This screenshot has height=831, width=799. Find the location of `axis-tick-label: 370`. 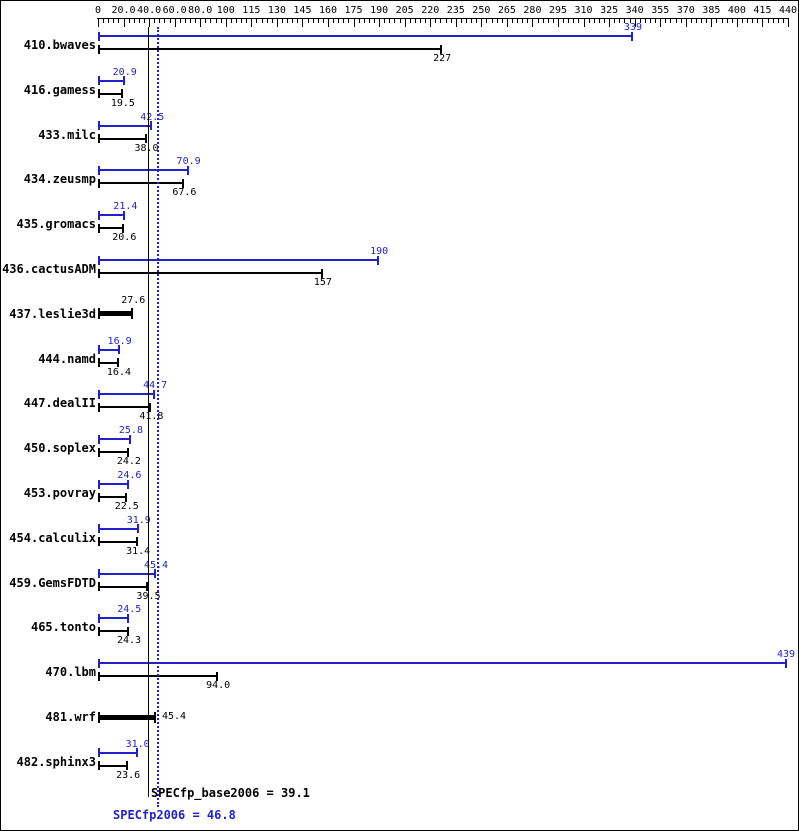

axis-tick-label: 370 is located at coordinates (685, 10).